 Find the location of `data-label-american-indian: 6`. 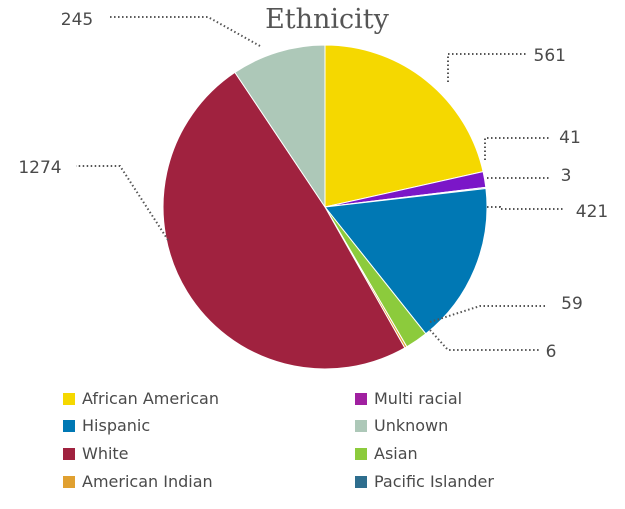

data-label-american-indian: 6 is located at coordinates (551, 352).